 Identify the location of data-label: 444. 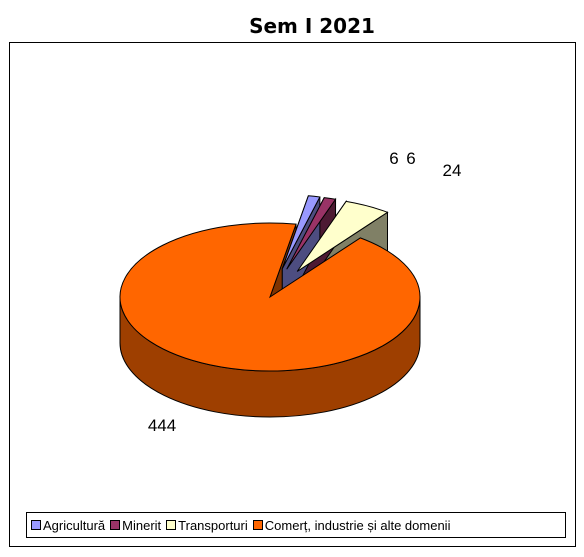
(162, 425).